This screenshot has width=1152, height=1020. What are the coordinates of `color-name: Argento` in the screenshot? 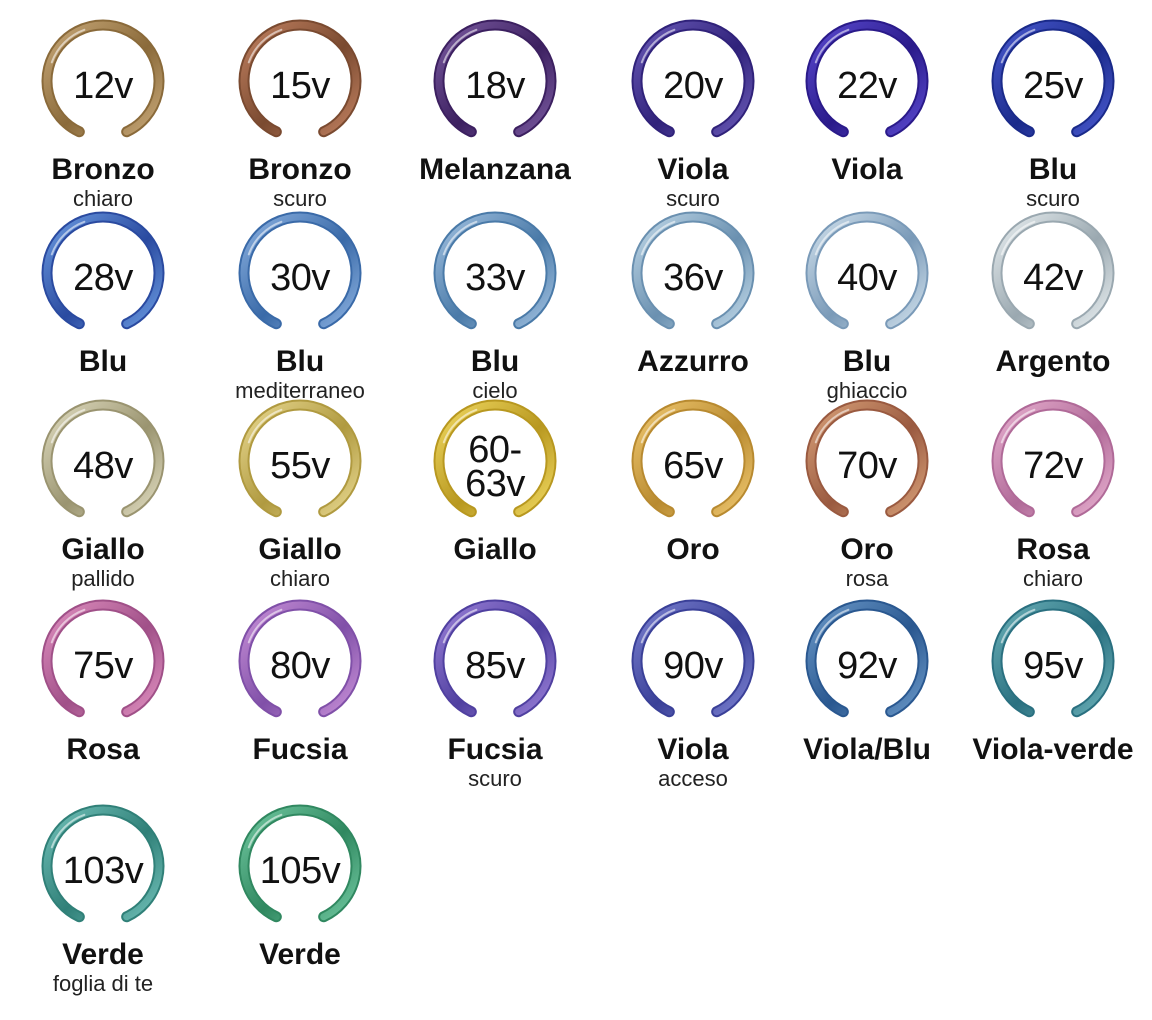 It's located at (1053, 361).